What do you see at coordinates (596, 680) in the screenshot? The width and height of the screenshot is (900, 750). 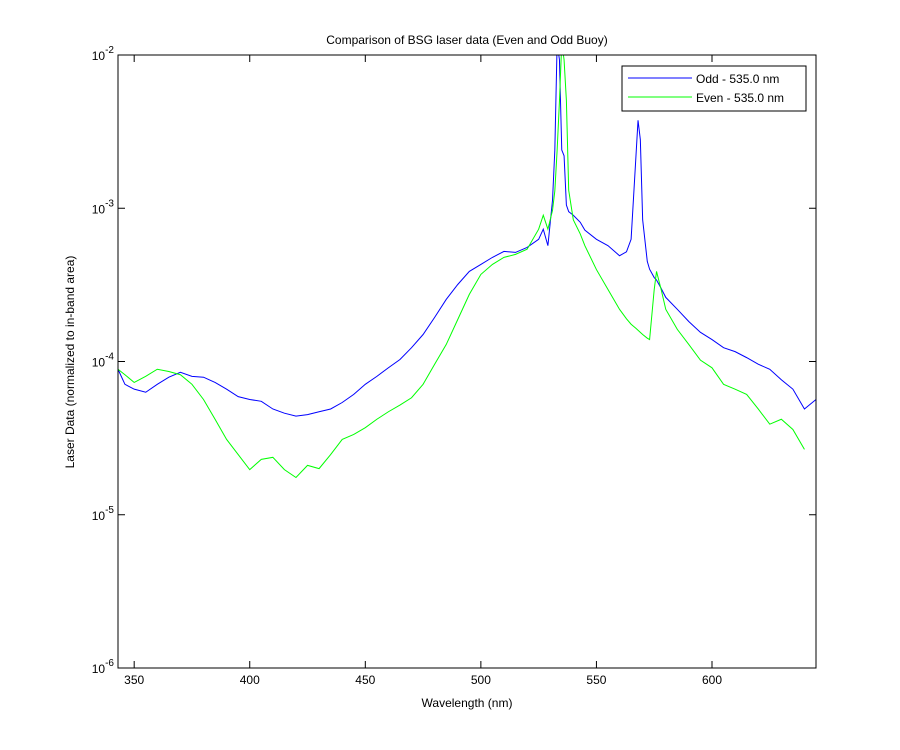 I see `x-tick-label: 550` at bounding box center [596, 680].